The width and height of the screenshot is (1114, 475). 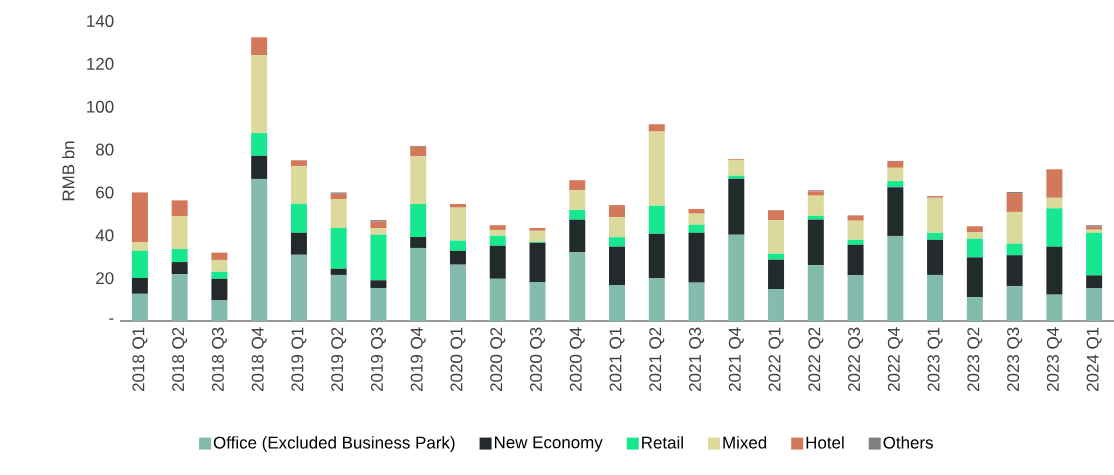 I want to click on y-tick-label: 100, so click(x=100, y=106).